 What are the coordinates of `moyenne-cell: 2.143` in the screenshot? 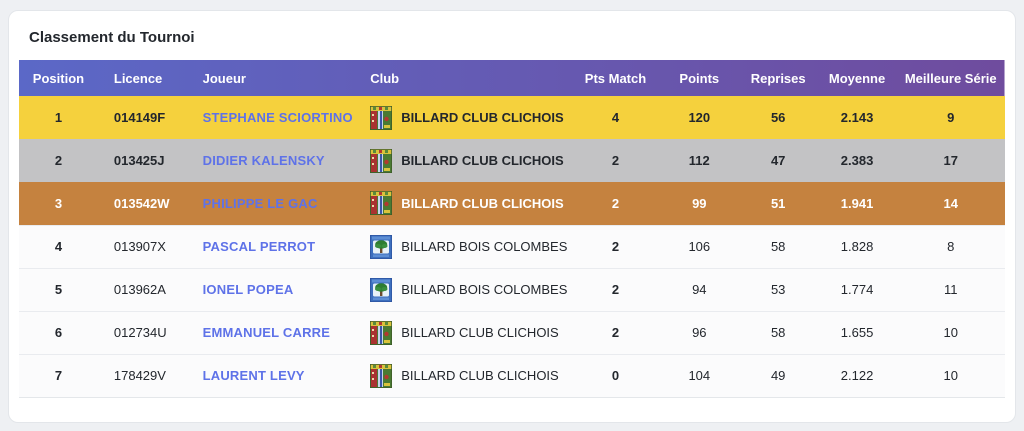 It's located at (857, 117).